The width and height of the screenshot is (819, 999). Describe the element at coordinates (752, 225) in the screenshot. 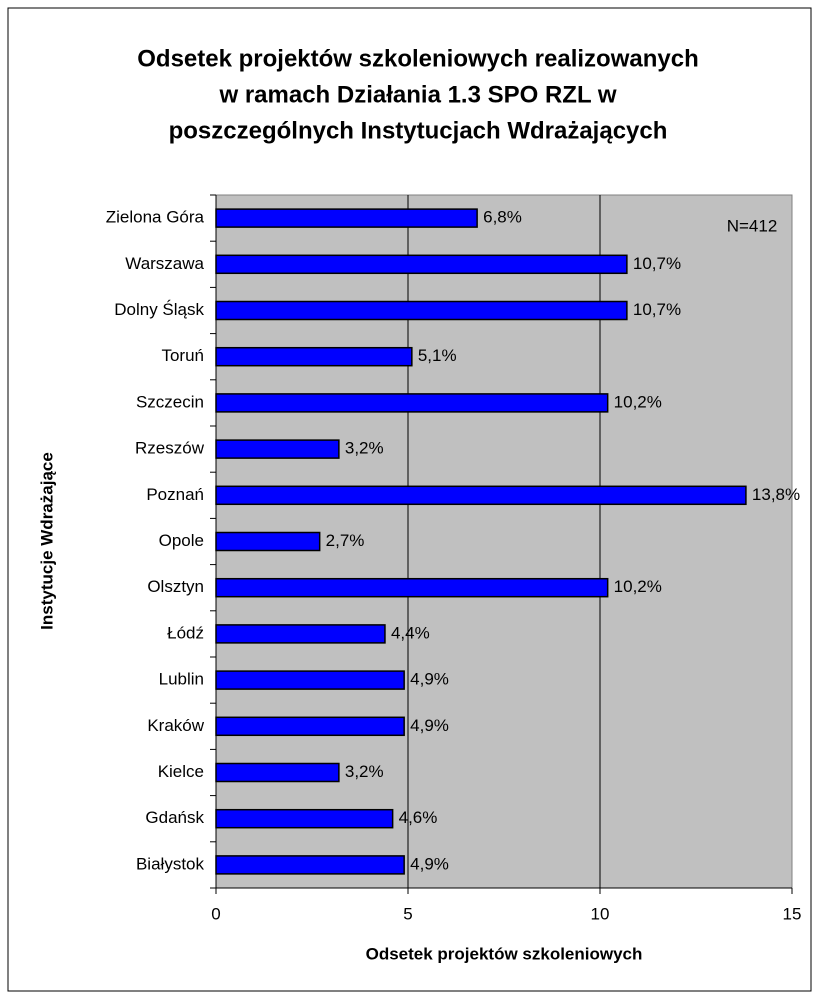

I see `annotation: N=412` at that location.